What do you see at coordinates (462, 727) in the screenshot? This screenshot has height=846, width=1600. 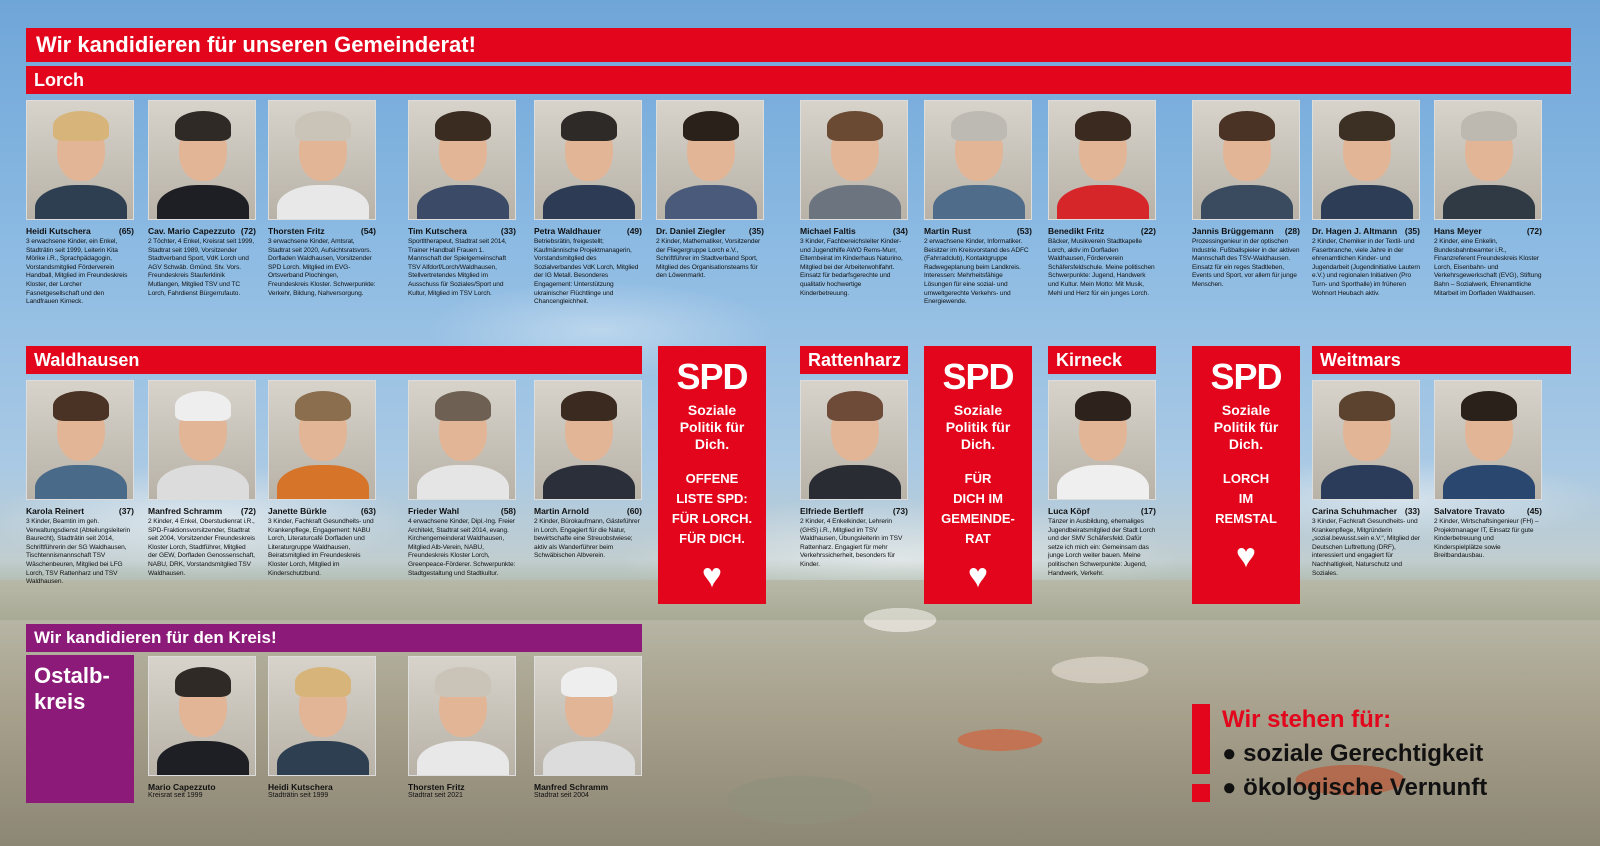 I see `kreis-candidate-card: Thorsten Fritz Stadtrat seit 2021` at bounding box center [462, 727].